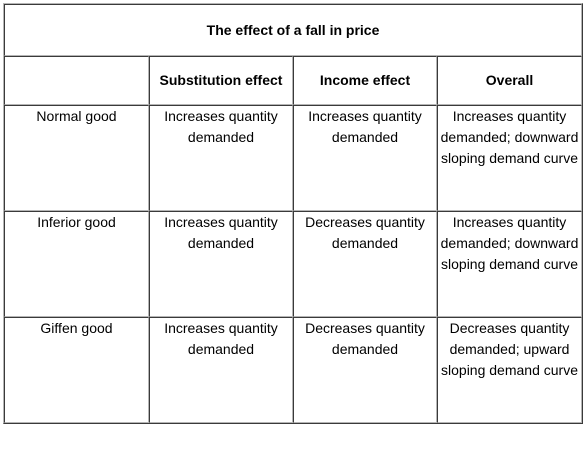  I want to click on row-label-normal-good: Normal good, so click(76, 158).